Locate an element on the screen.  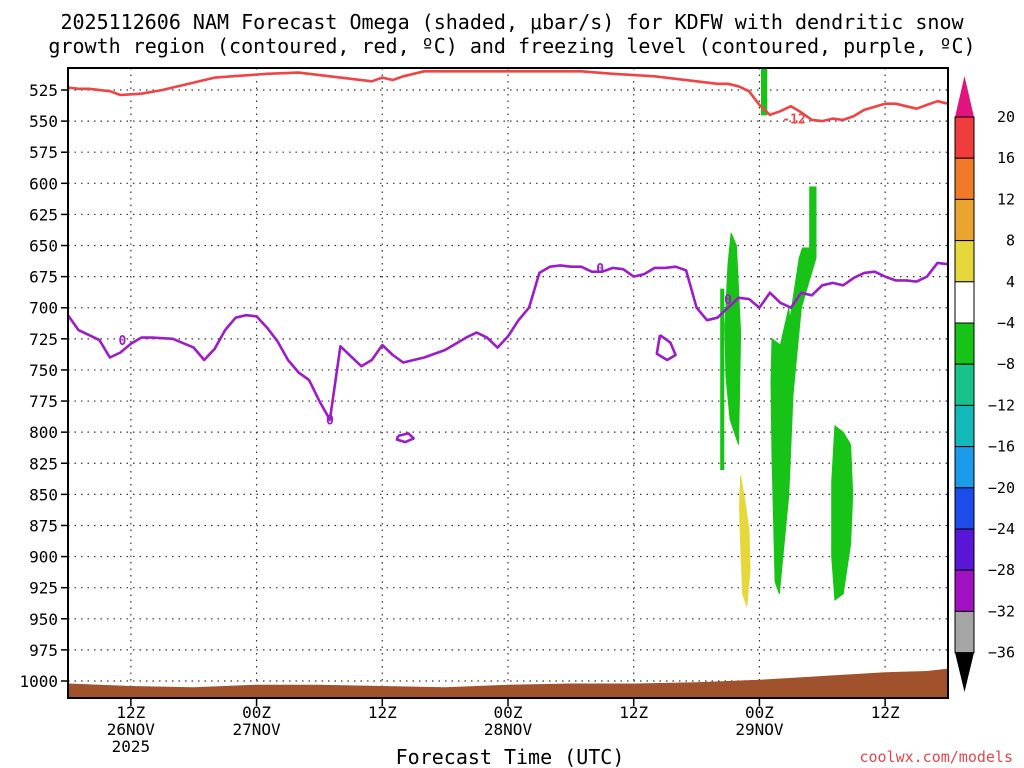
colorbar-label: 16 is located at coordinates (1006, 158).